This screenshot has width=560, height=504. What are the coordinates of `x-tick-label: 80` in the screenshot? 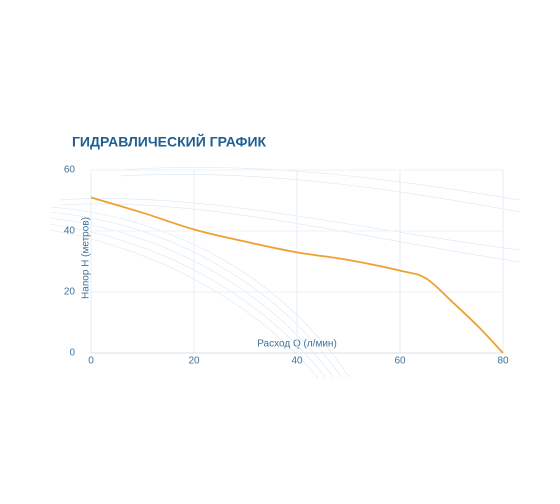 It's located at (503, 361).